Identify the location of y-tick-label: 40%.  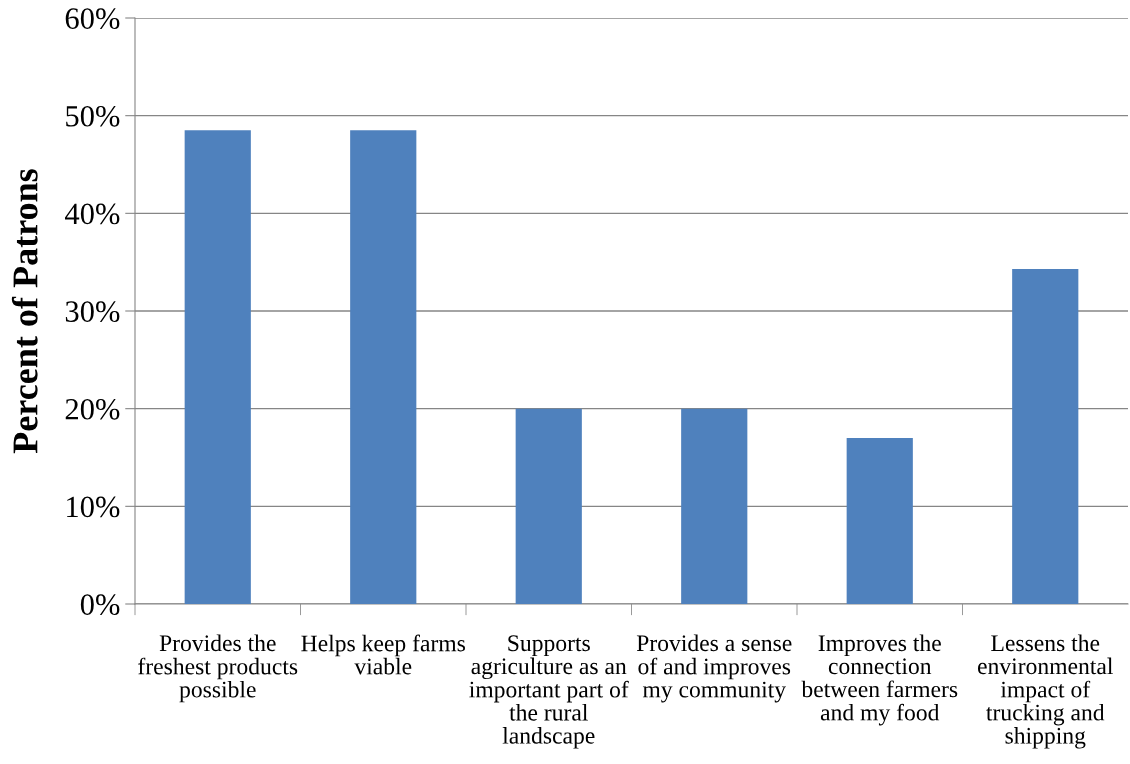
(92, 214).